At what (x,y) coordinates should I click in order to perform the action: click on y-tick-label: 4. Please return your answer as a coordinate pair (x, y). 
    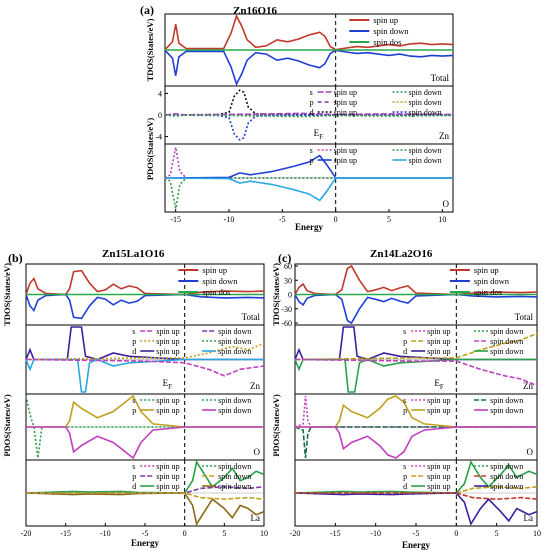
    Looking at the image, I should click on (160, 93).